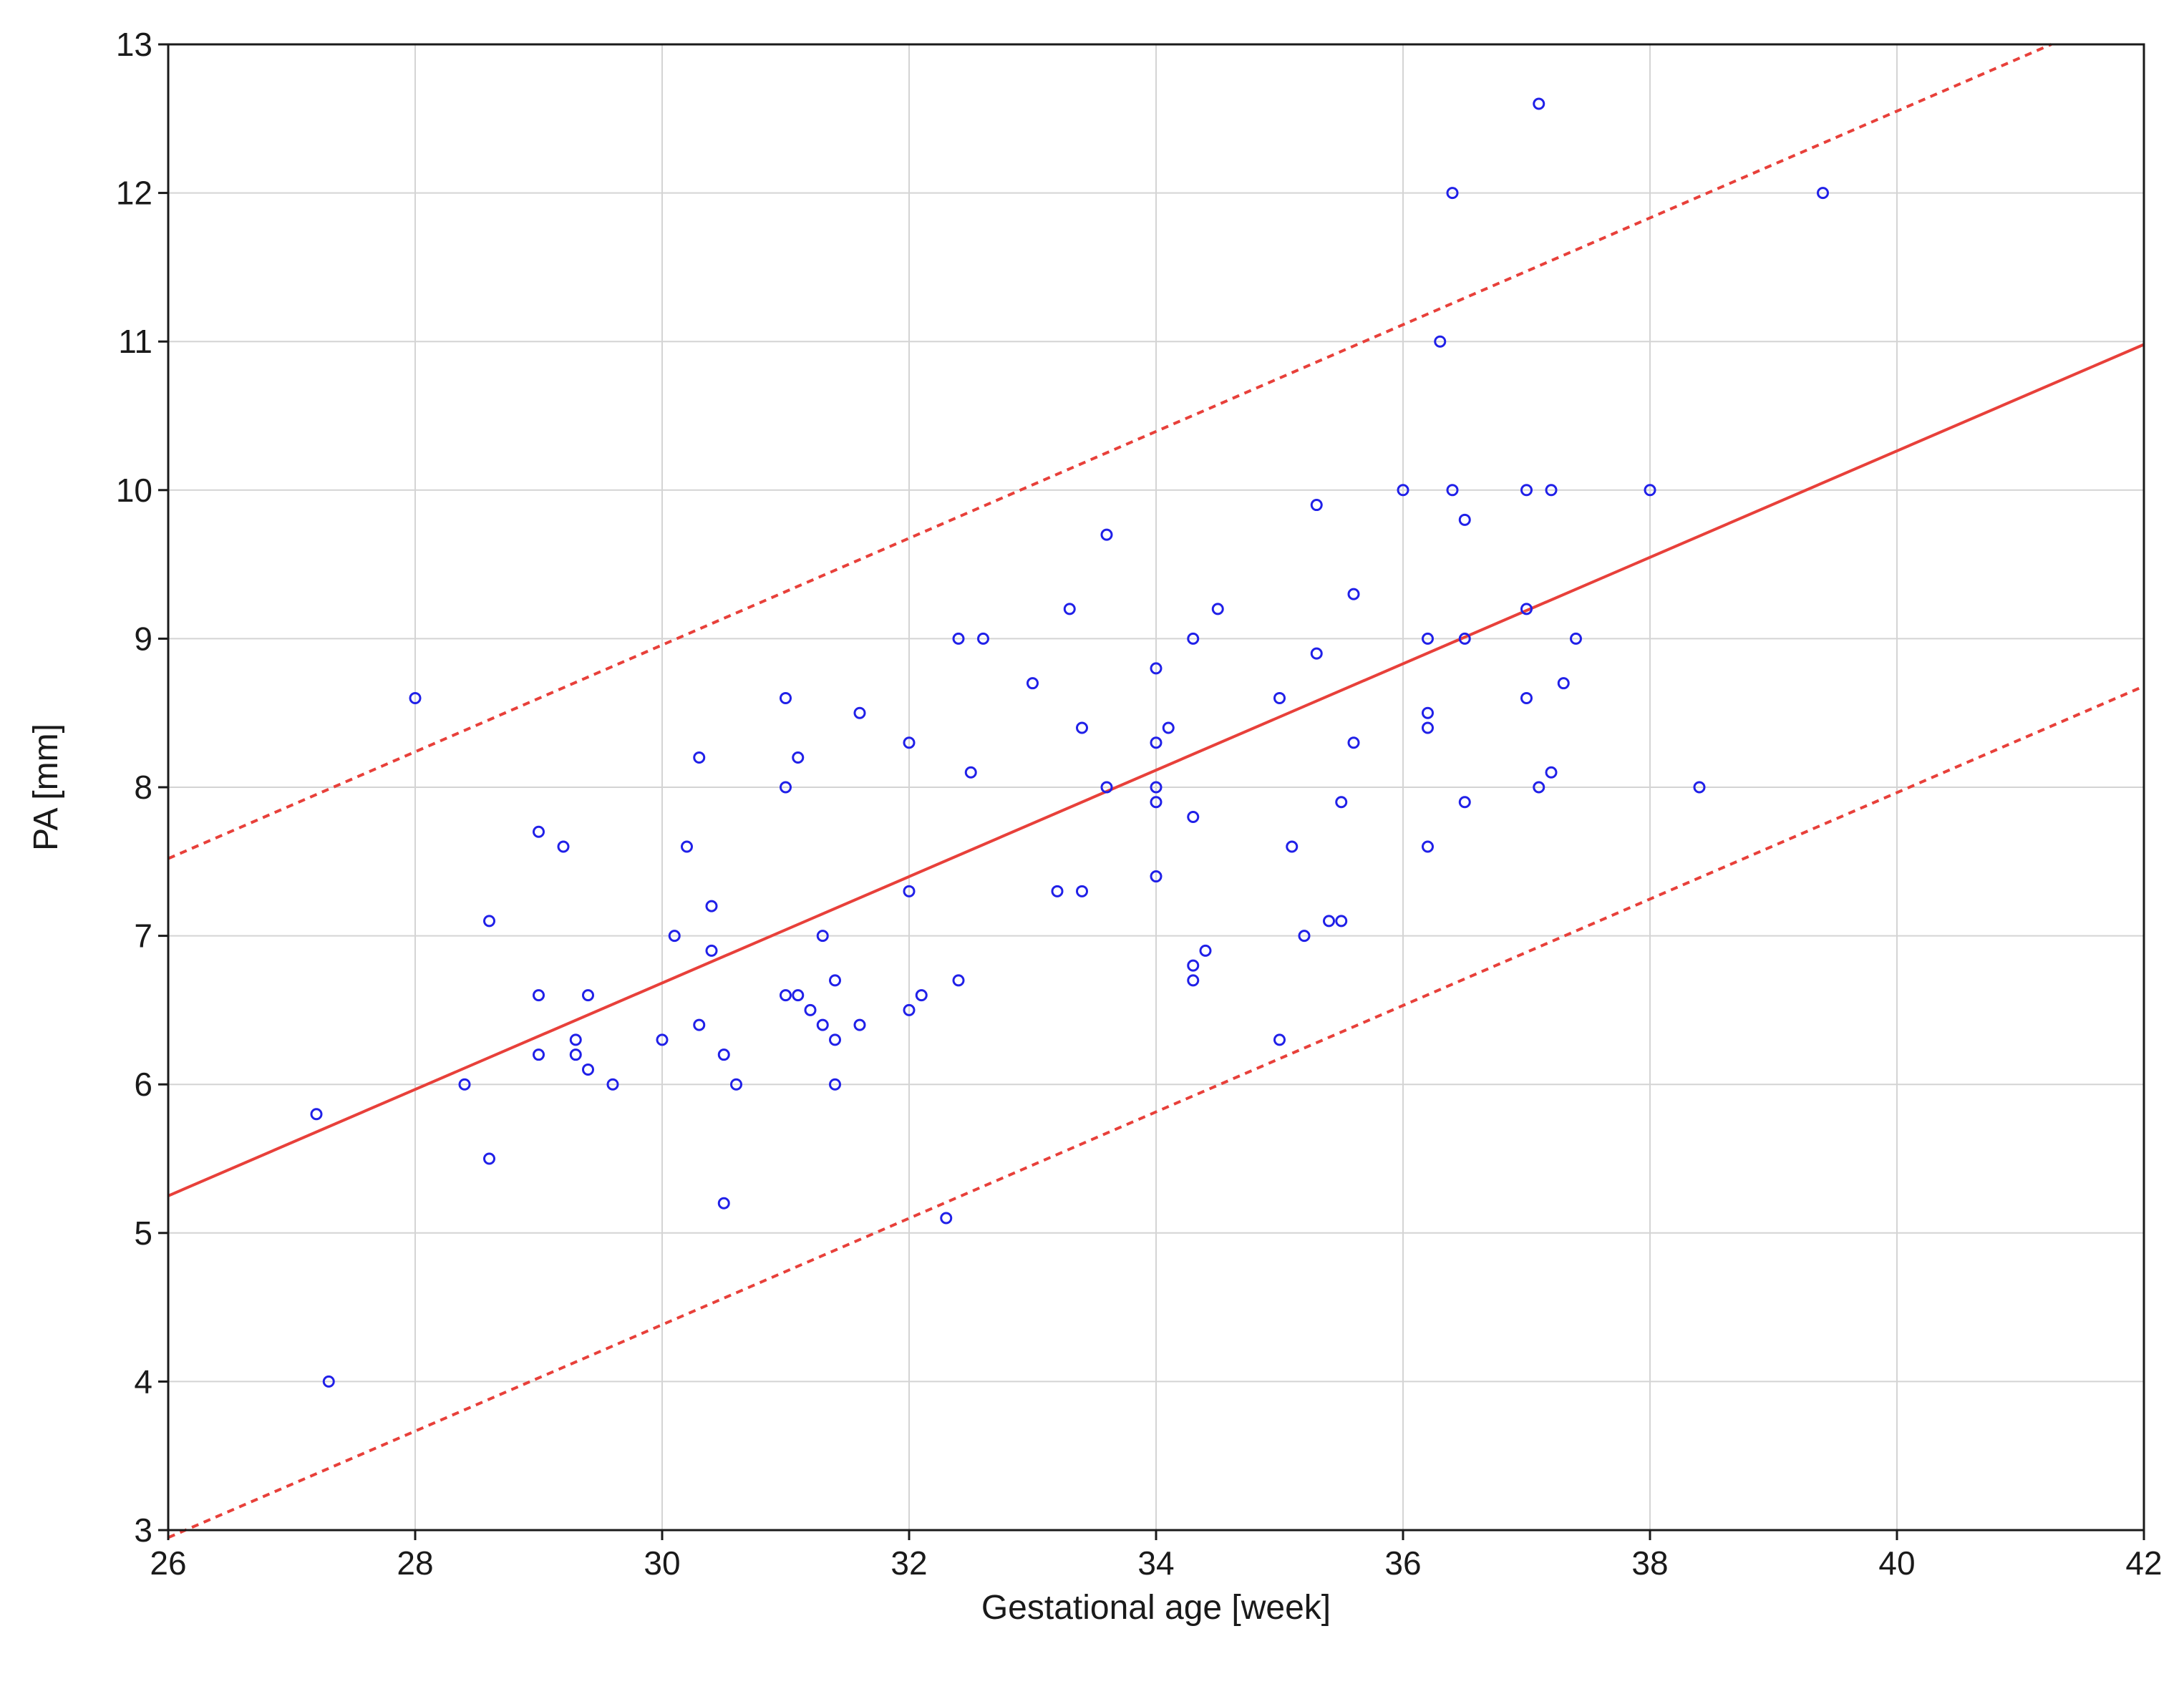  Describe the element at coordinates (1896, 1563) in the screenshot. I see `x-tick-label: 40` at that location.